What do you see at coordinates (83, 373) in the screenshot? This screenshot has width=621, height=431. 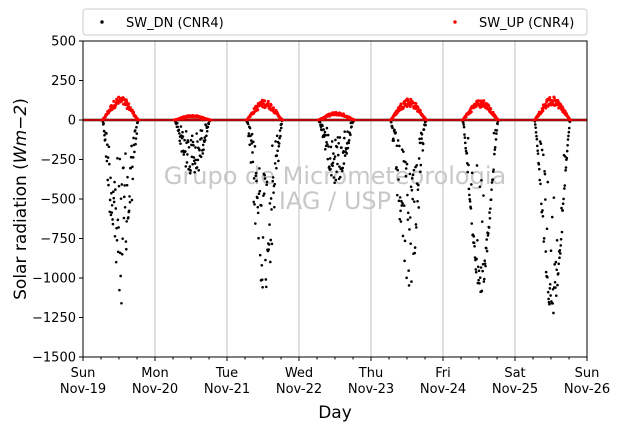 I see `x-tick-label-day: Sun` at bounding box center [83, 373].